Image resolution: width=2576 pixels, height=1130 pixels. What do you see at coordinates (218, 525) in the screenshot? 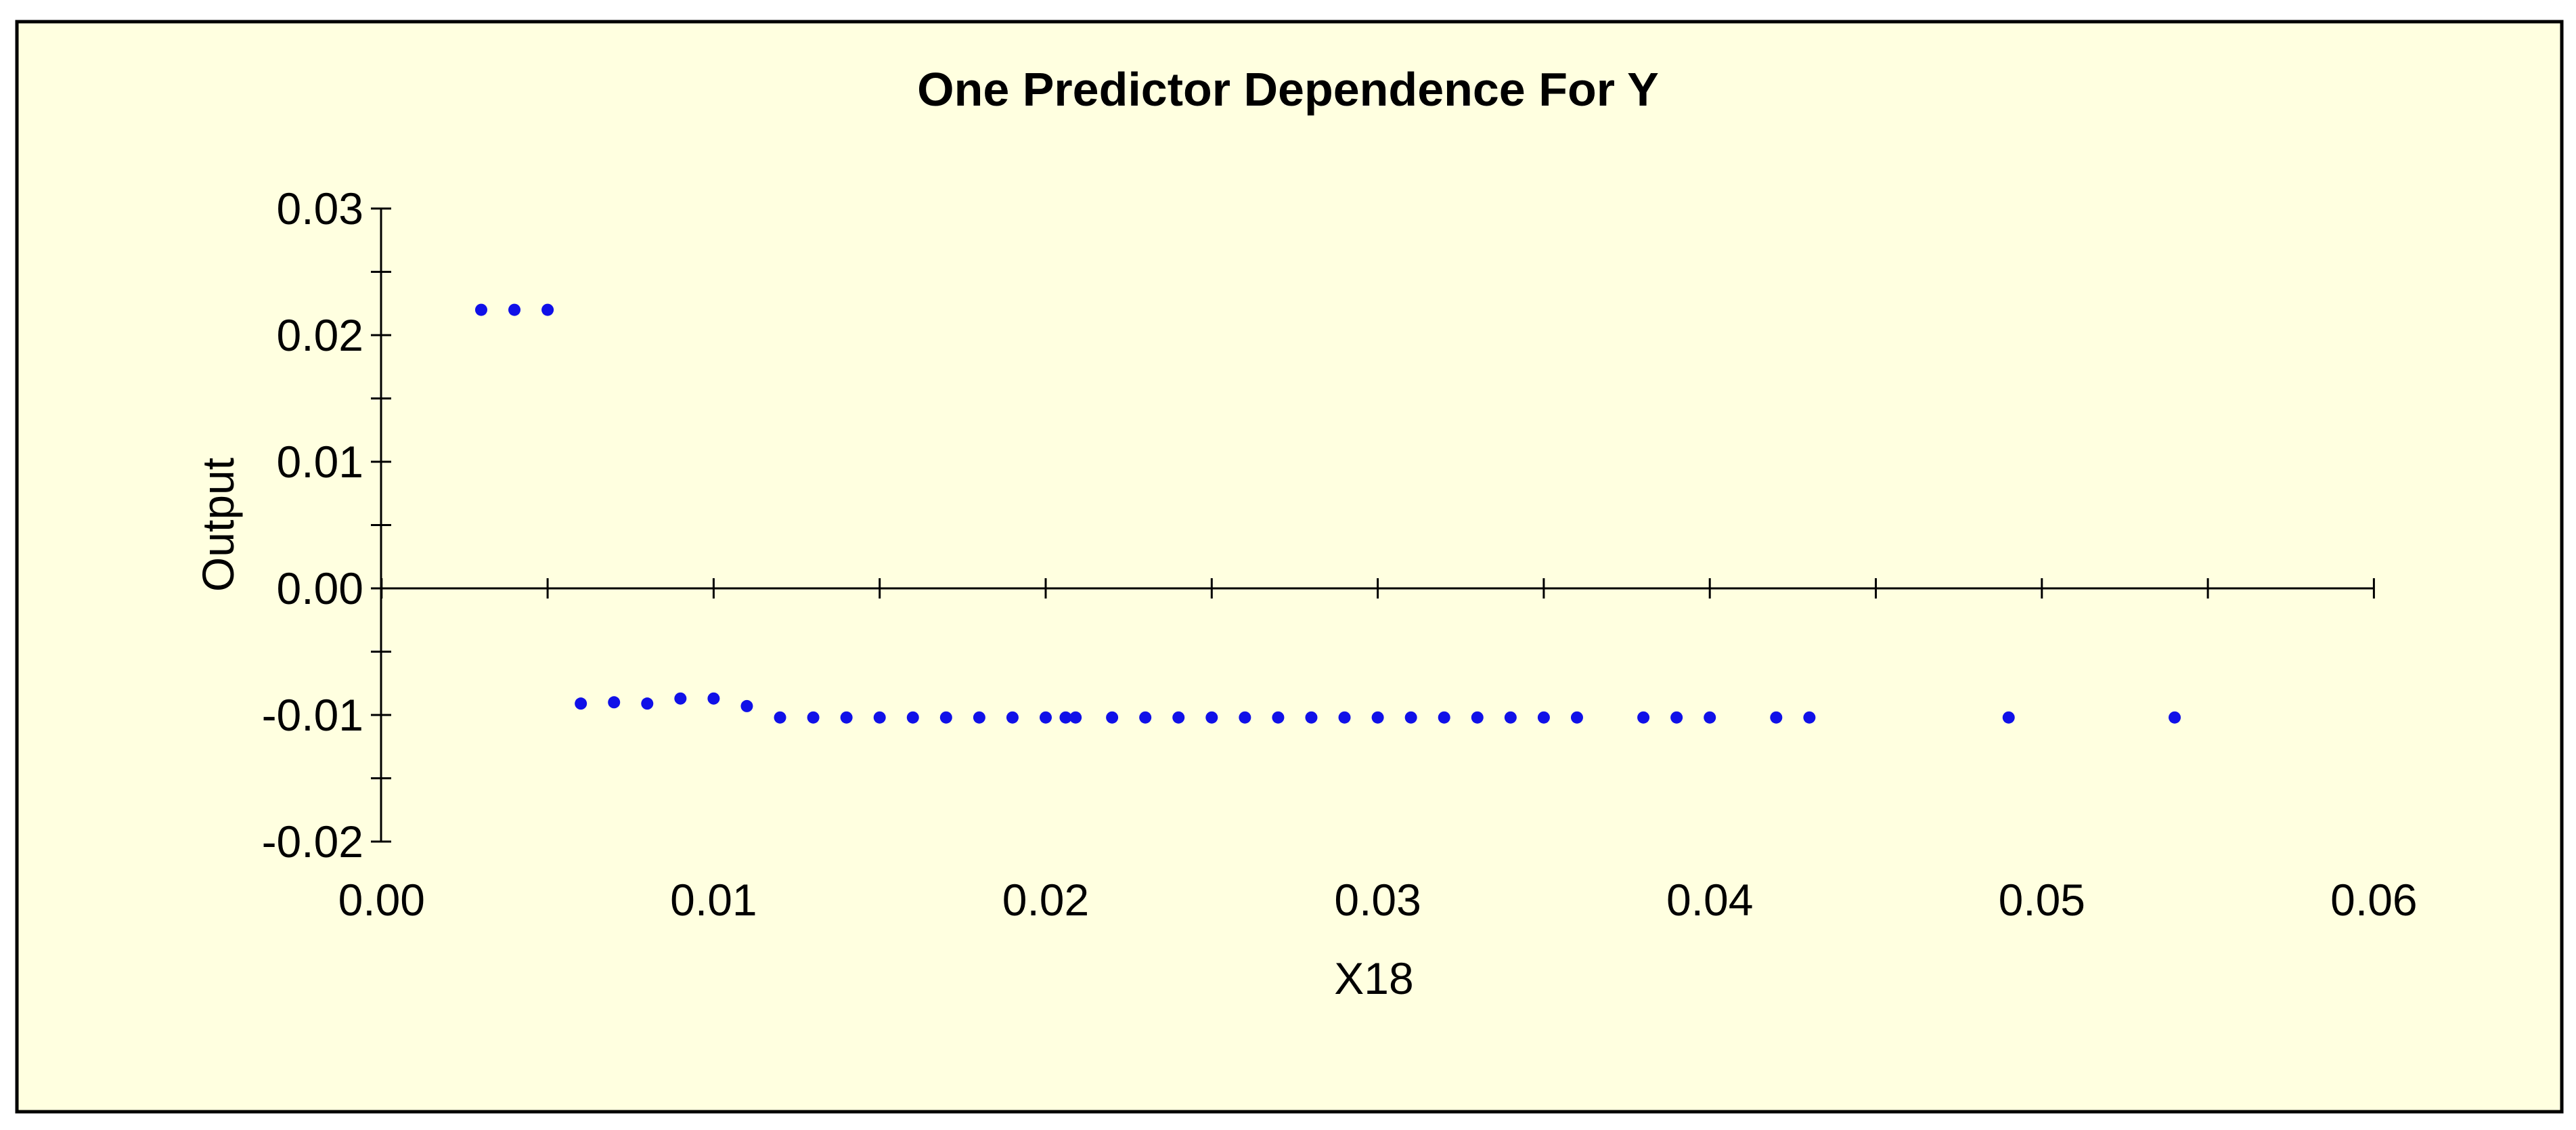
I see `y-axis-title: Output` at bounding box center [218, 525].